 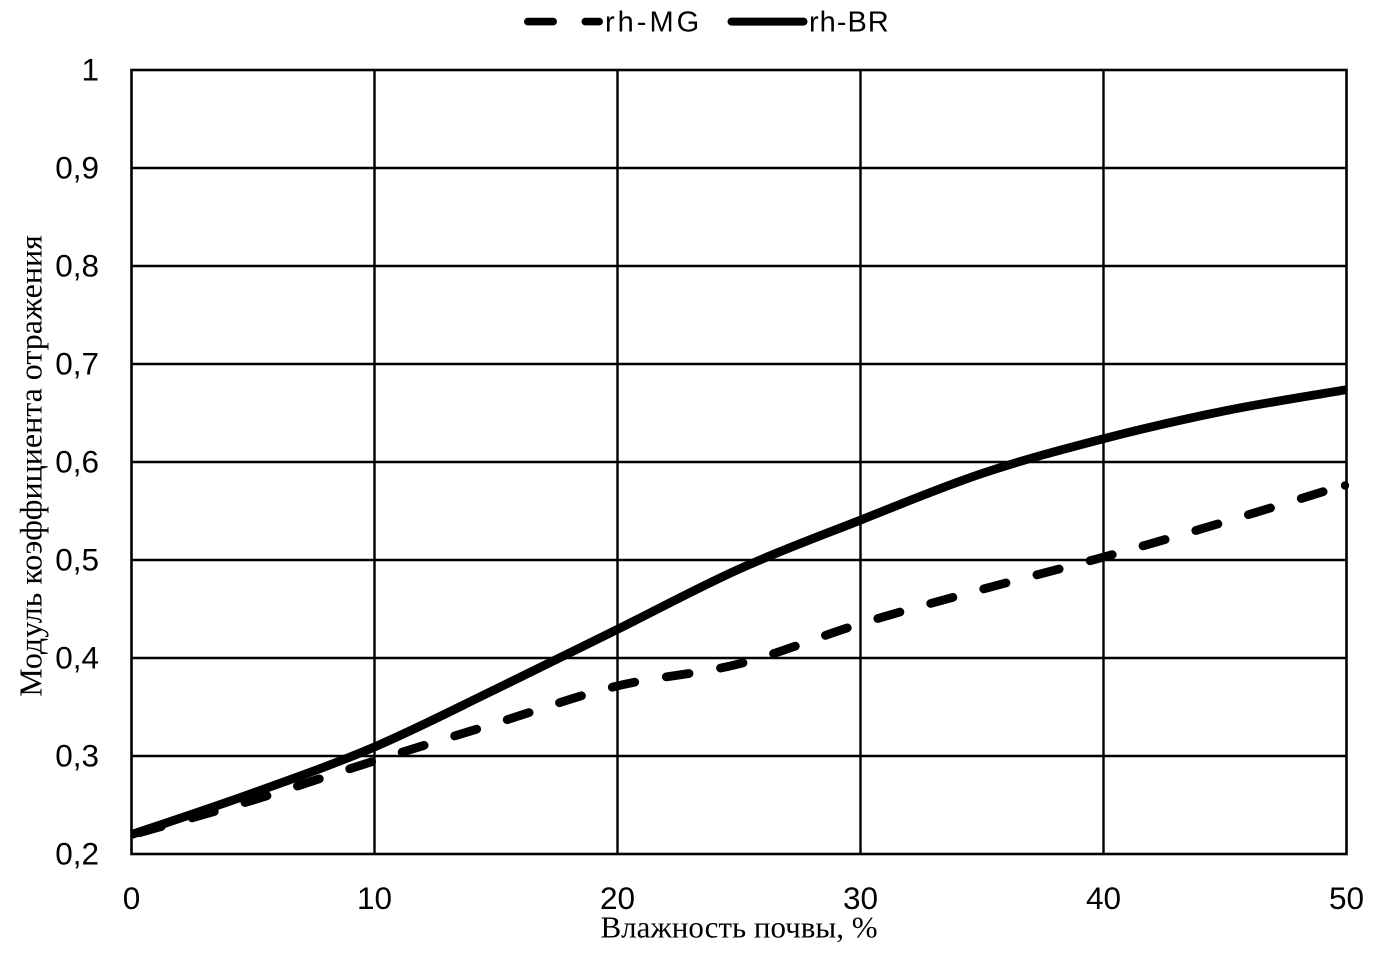 I want to click on svg-text: 30, so click(x=860, y=898).